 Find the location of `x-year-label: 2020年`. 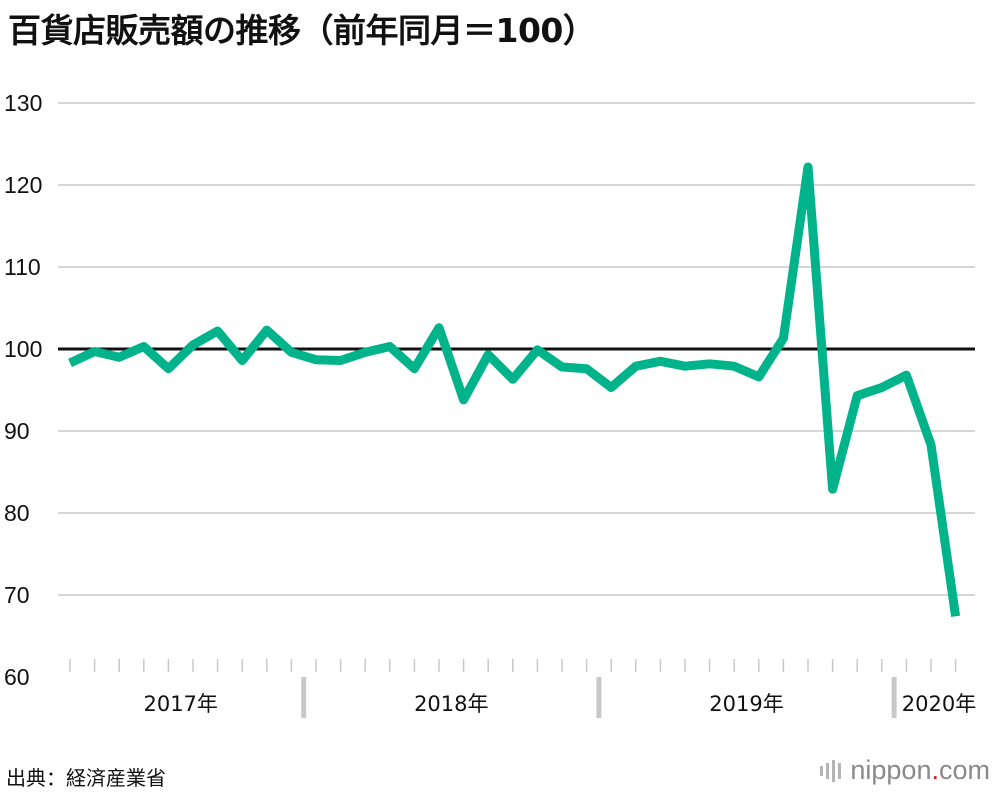

x-year-label: 2020年 is located at coordinates (939, 704).